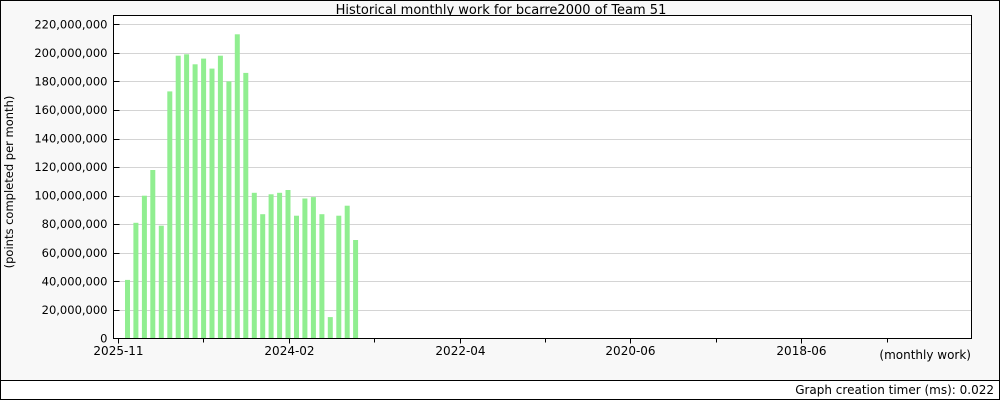 This screenshot has height=400, width=1000. I want to click on y-tick-label: 0, so click(103, 339).